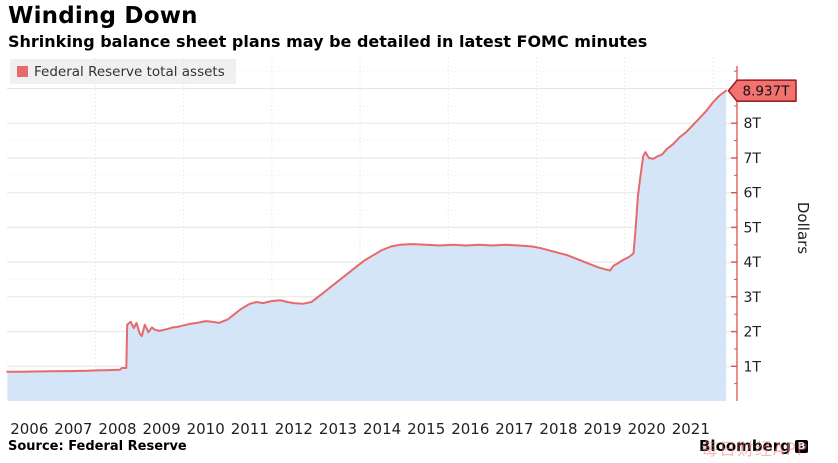 This screenshot has height=463, width=838. What do you see at coordinates (117, 429) in the screenshot?
I see `x-axis-tick-label: 2008` at bounding box center [117, 429].